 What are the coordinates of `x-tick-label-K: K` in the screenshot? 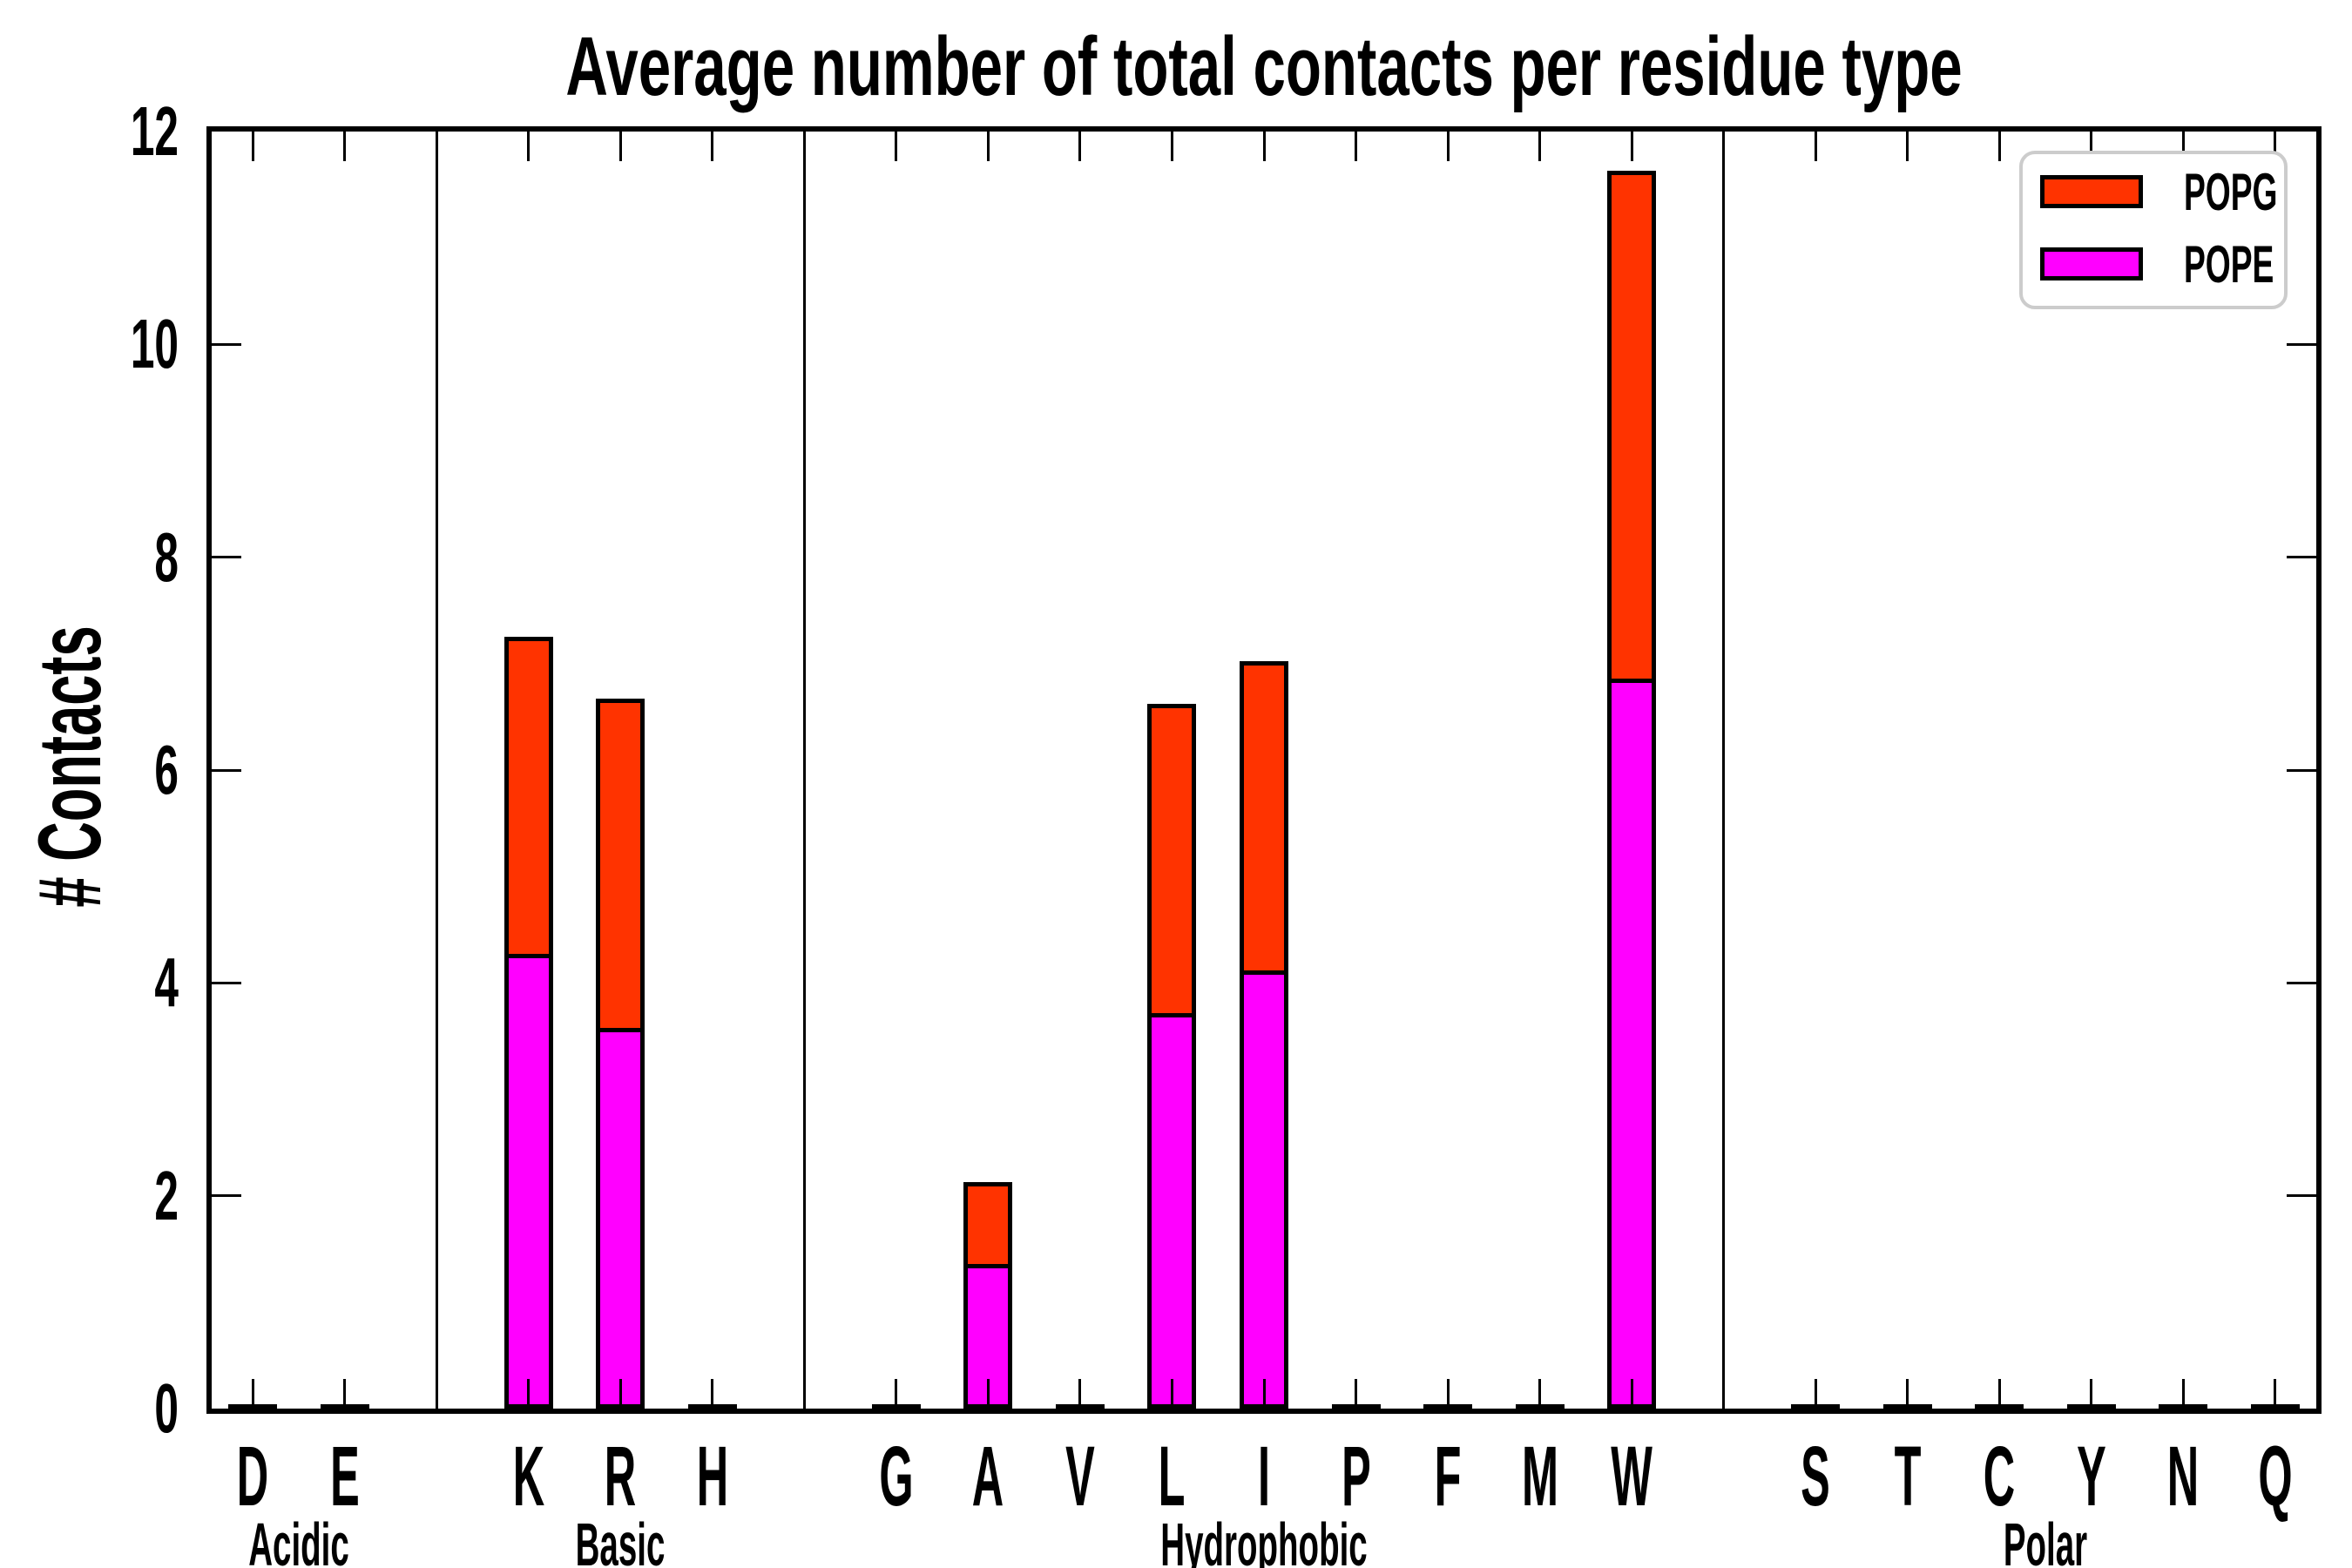 It's located at (528, 1477).